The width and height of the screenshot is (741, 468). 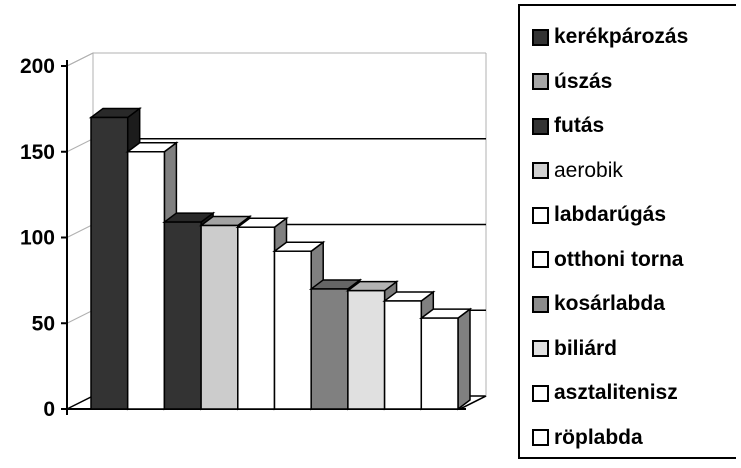 I want to click on legend-item: kerékpározás, so click(x=610, y=37).